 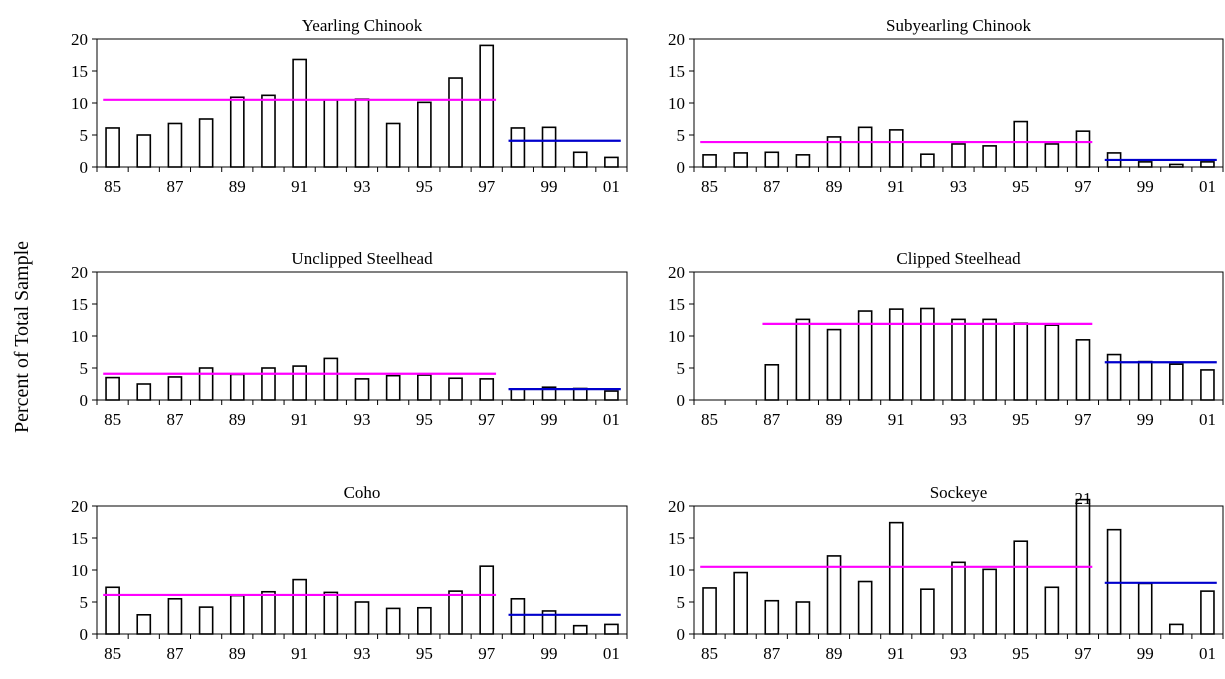 What do you see at coordinates (362, 492) in the screenshot?
I see `chart-title: Coho` at bounding box center [362, 492].